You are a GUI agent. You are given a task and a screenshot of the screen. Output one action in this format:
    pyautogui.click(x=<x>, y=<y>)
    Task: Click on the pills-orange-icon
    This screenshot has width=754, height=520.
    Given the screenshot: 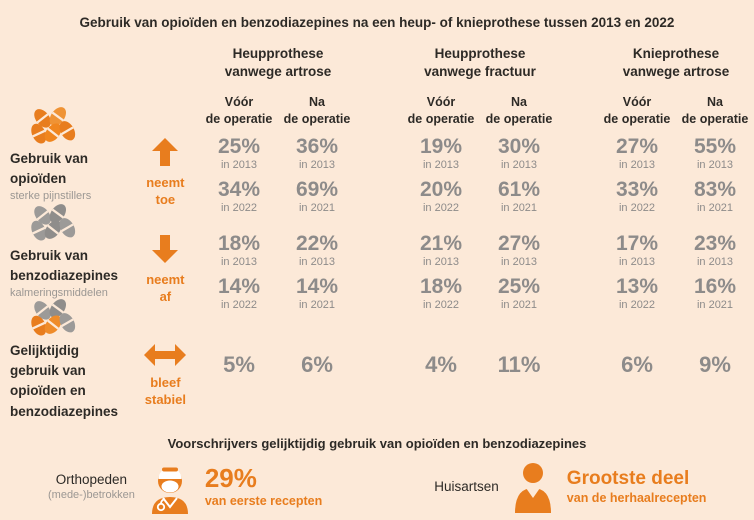 What is the action you would take?
    pyautogui.click(x=53, y=125)
    